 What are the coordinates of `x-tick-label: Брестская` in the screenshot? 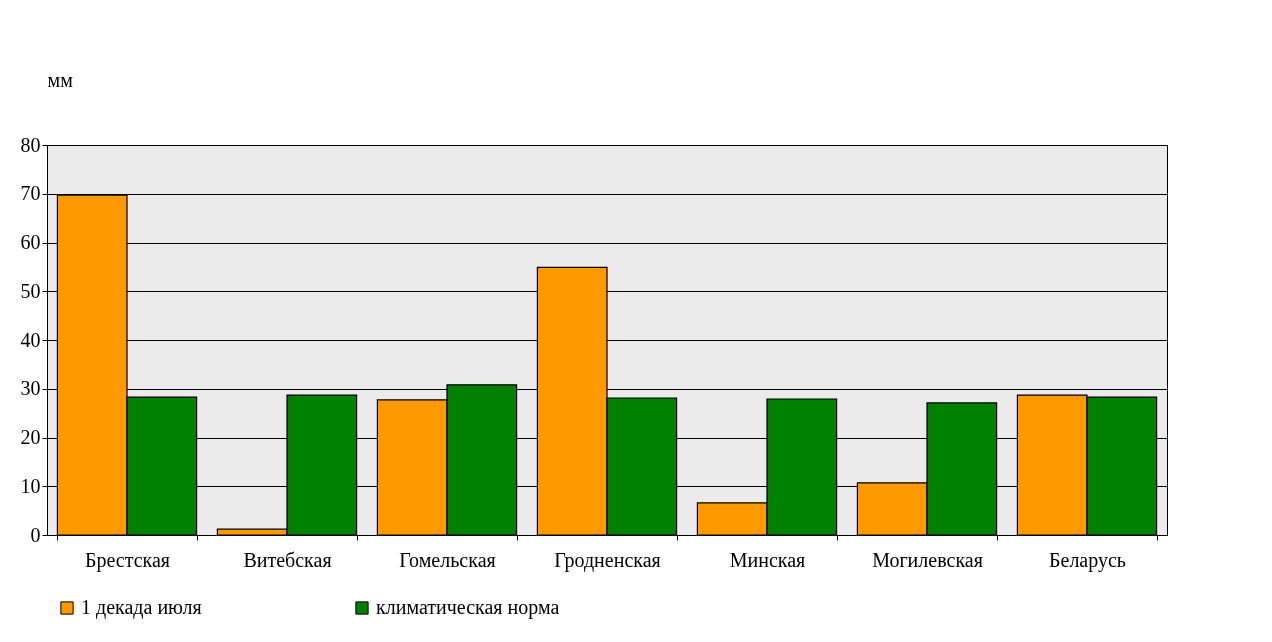 It's located at (127, 560).